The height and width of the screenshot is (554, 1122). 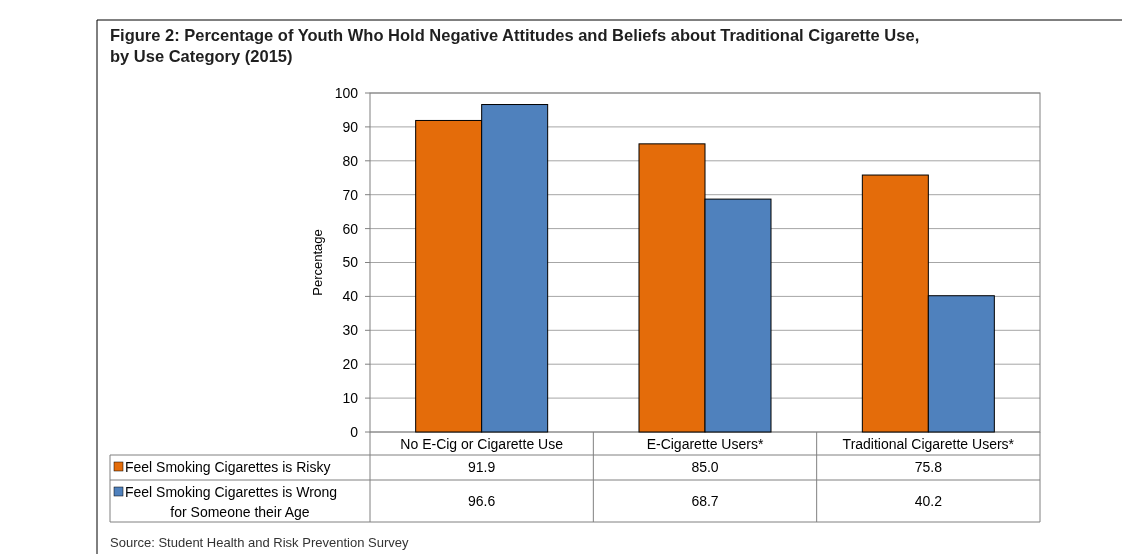 What do you see at coordinates (705, 443) in the screenshot?
I see `x-tick-label: E-Cigarette Users*` at bounding box center [705, 443].